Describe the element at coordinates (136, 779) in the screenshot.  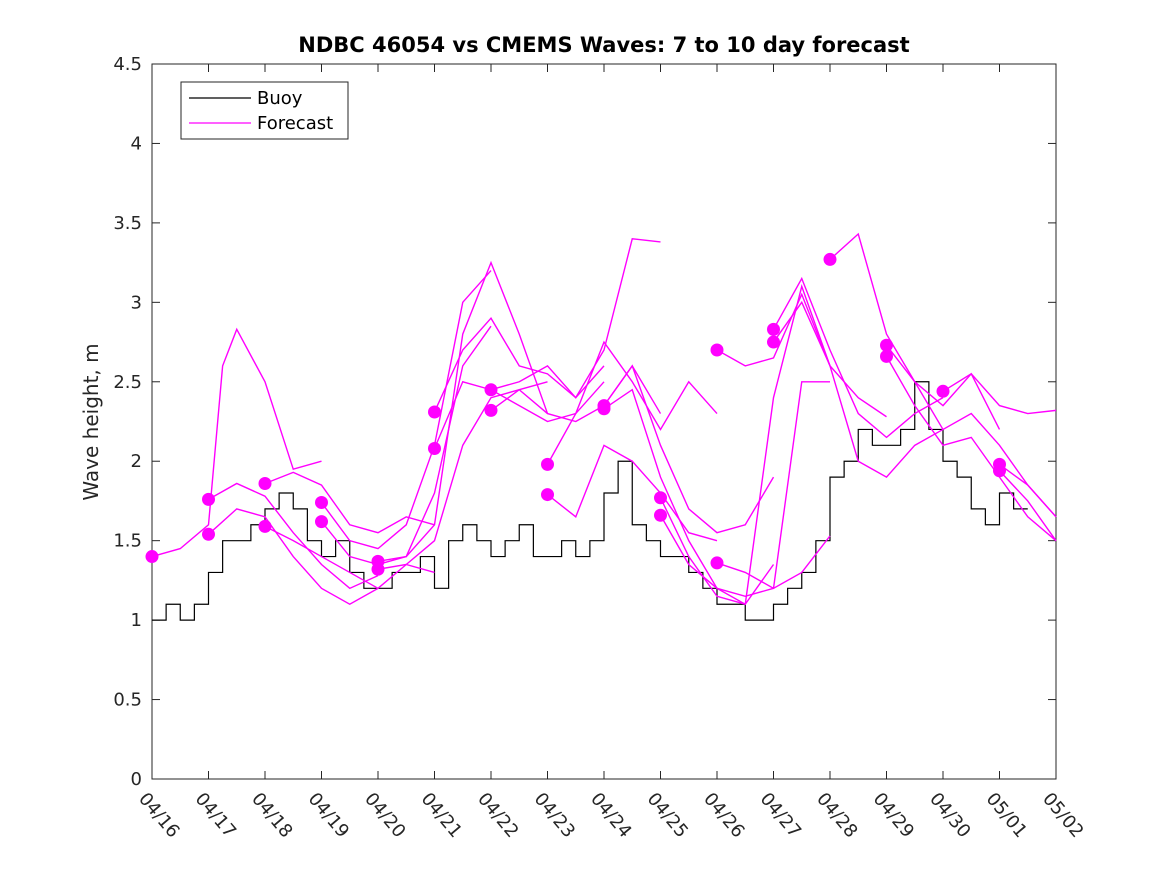
I see `y-tick-label: 0` at that location.